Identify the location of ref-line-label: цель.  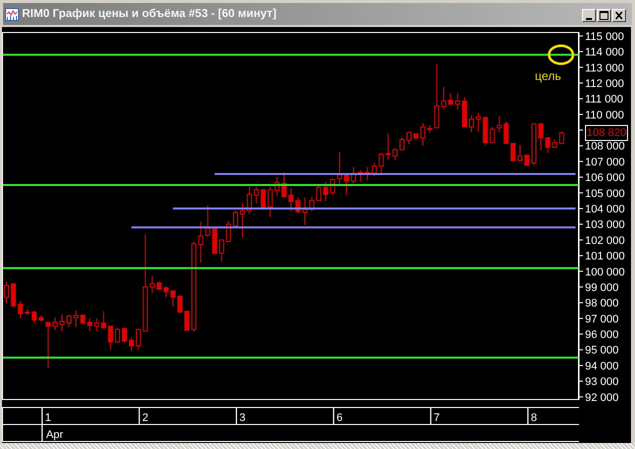
(548, 75).